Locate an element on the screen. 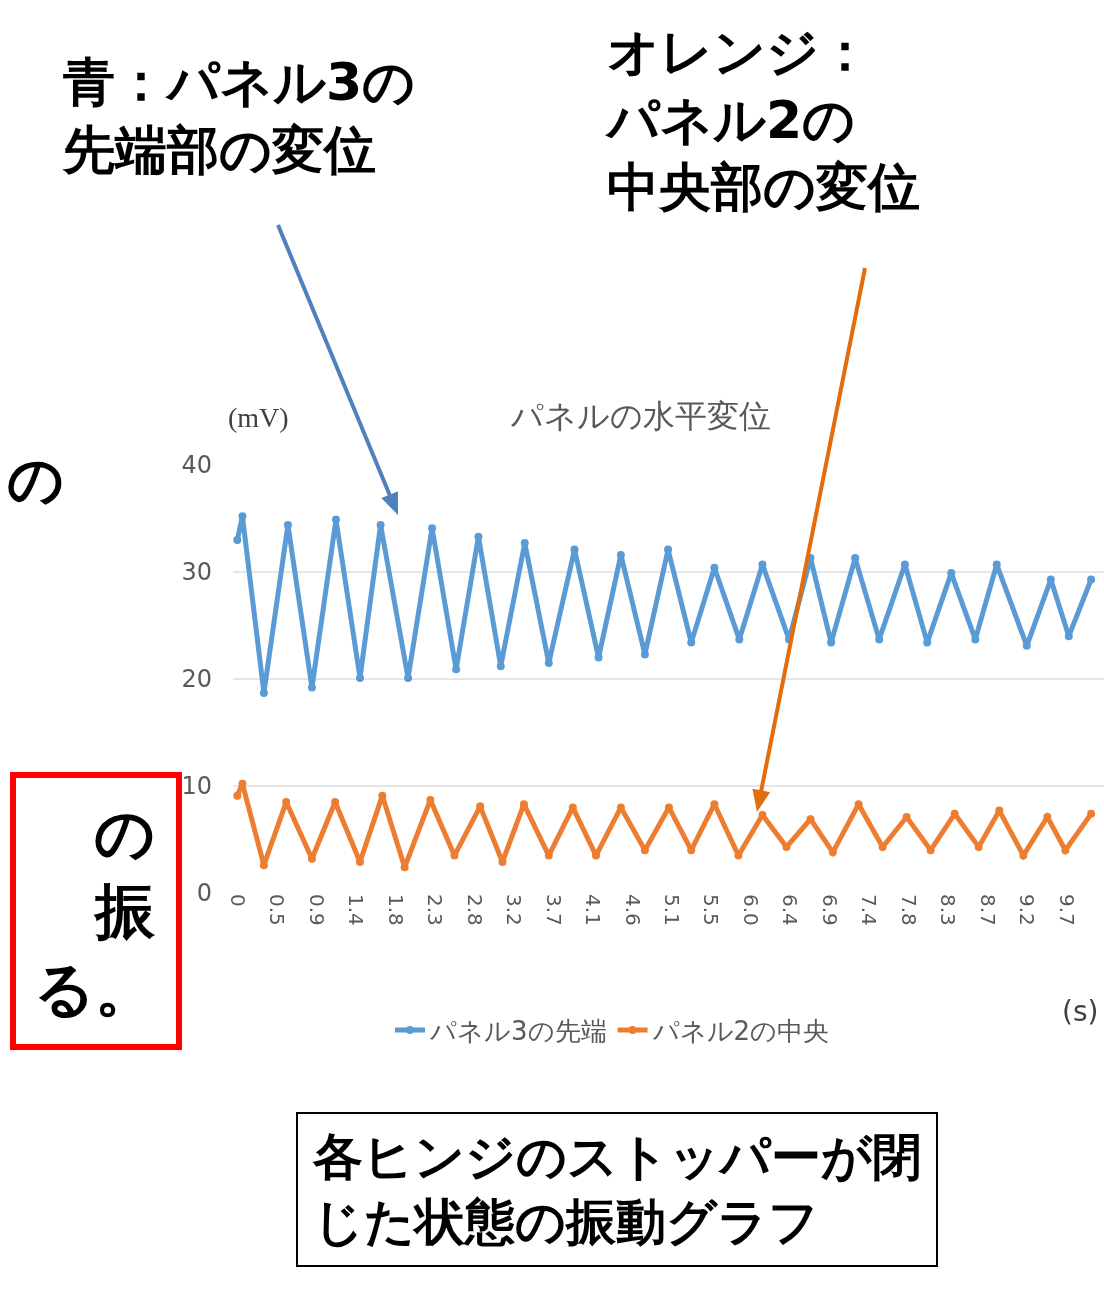 The height and width of the screenshot is (1294, 1104). x-tick-label: 6.0 is located at coordinates (750, 910).